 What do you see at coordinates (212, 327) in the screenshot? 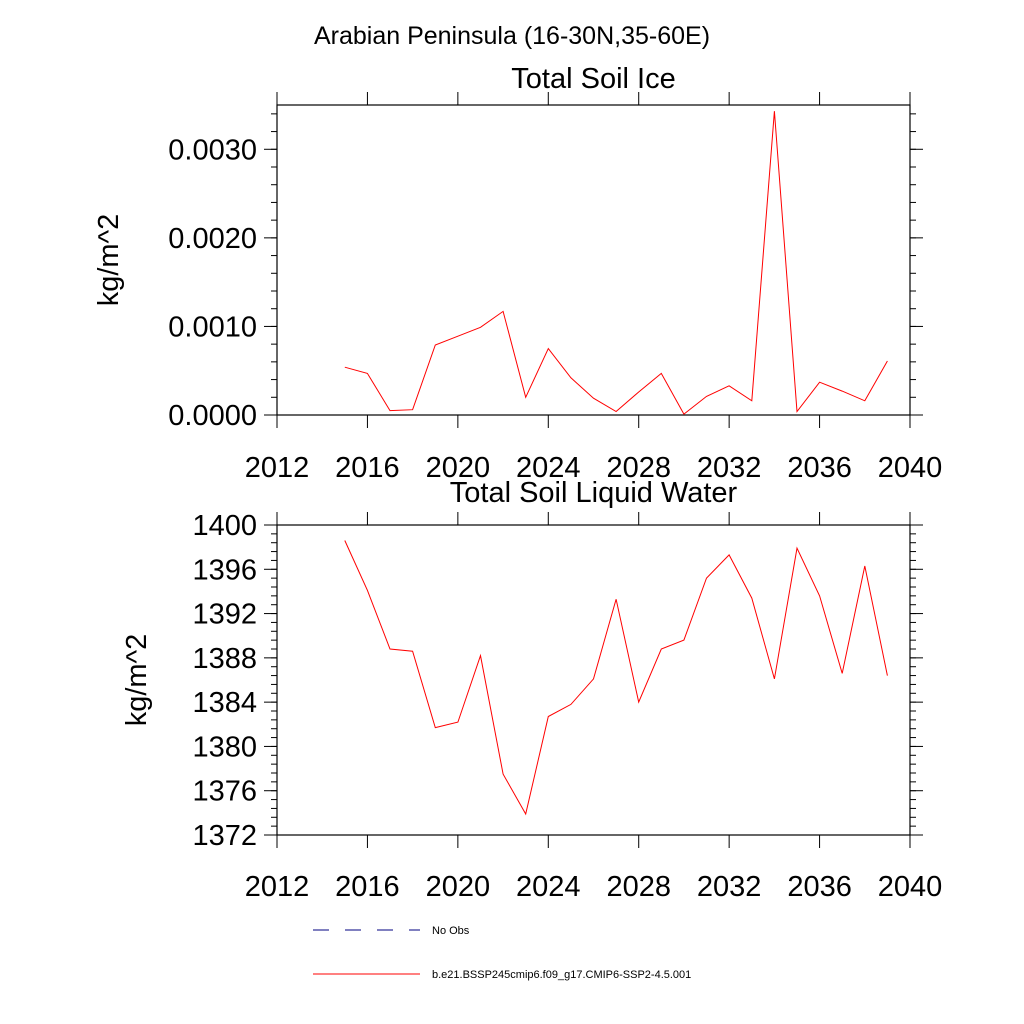
I see `y-tick-label: 0.0010` at bounding box center [212, 327].